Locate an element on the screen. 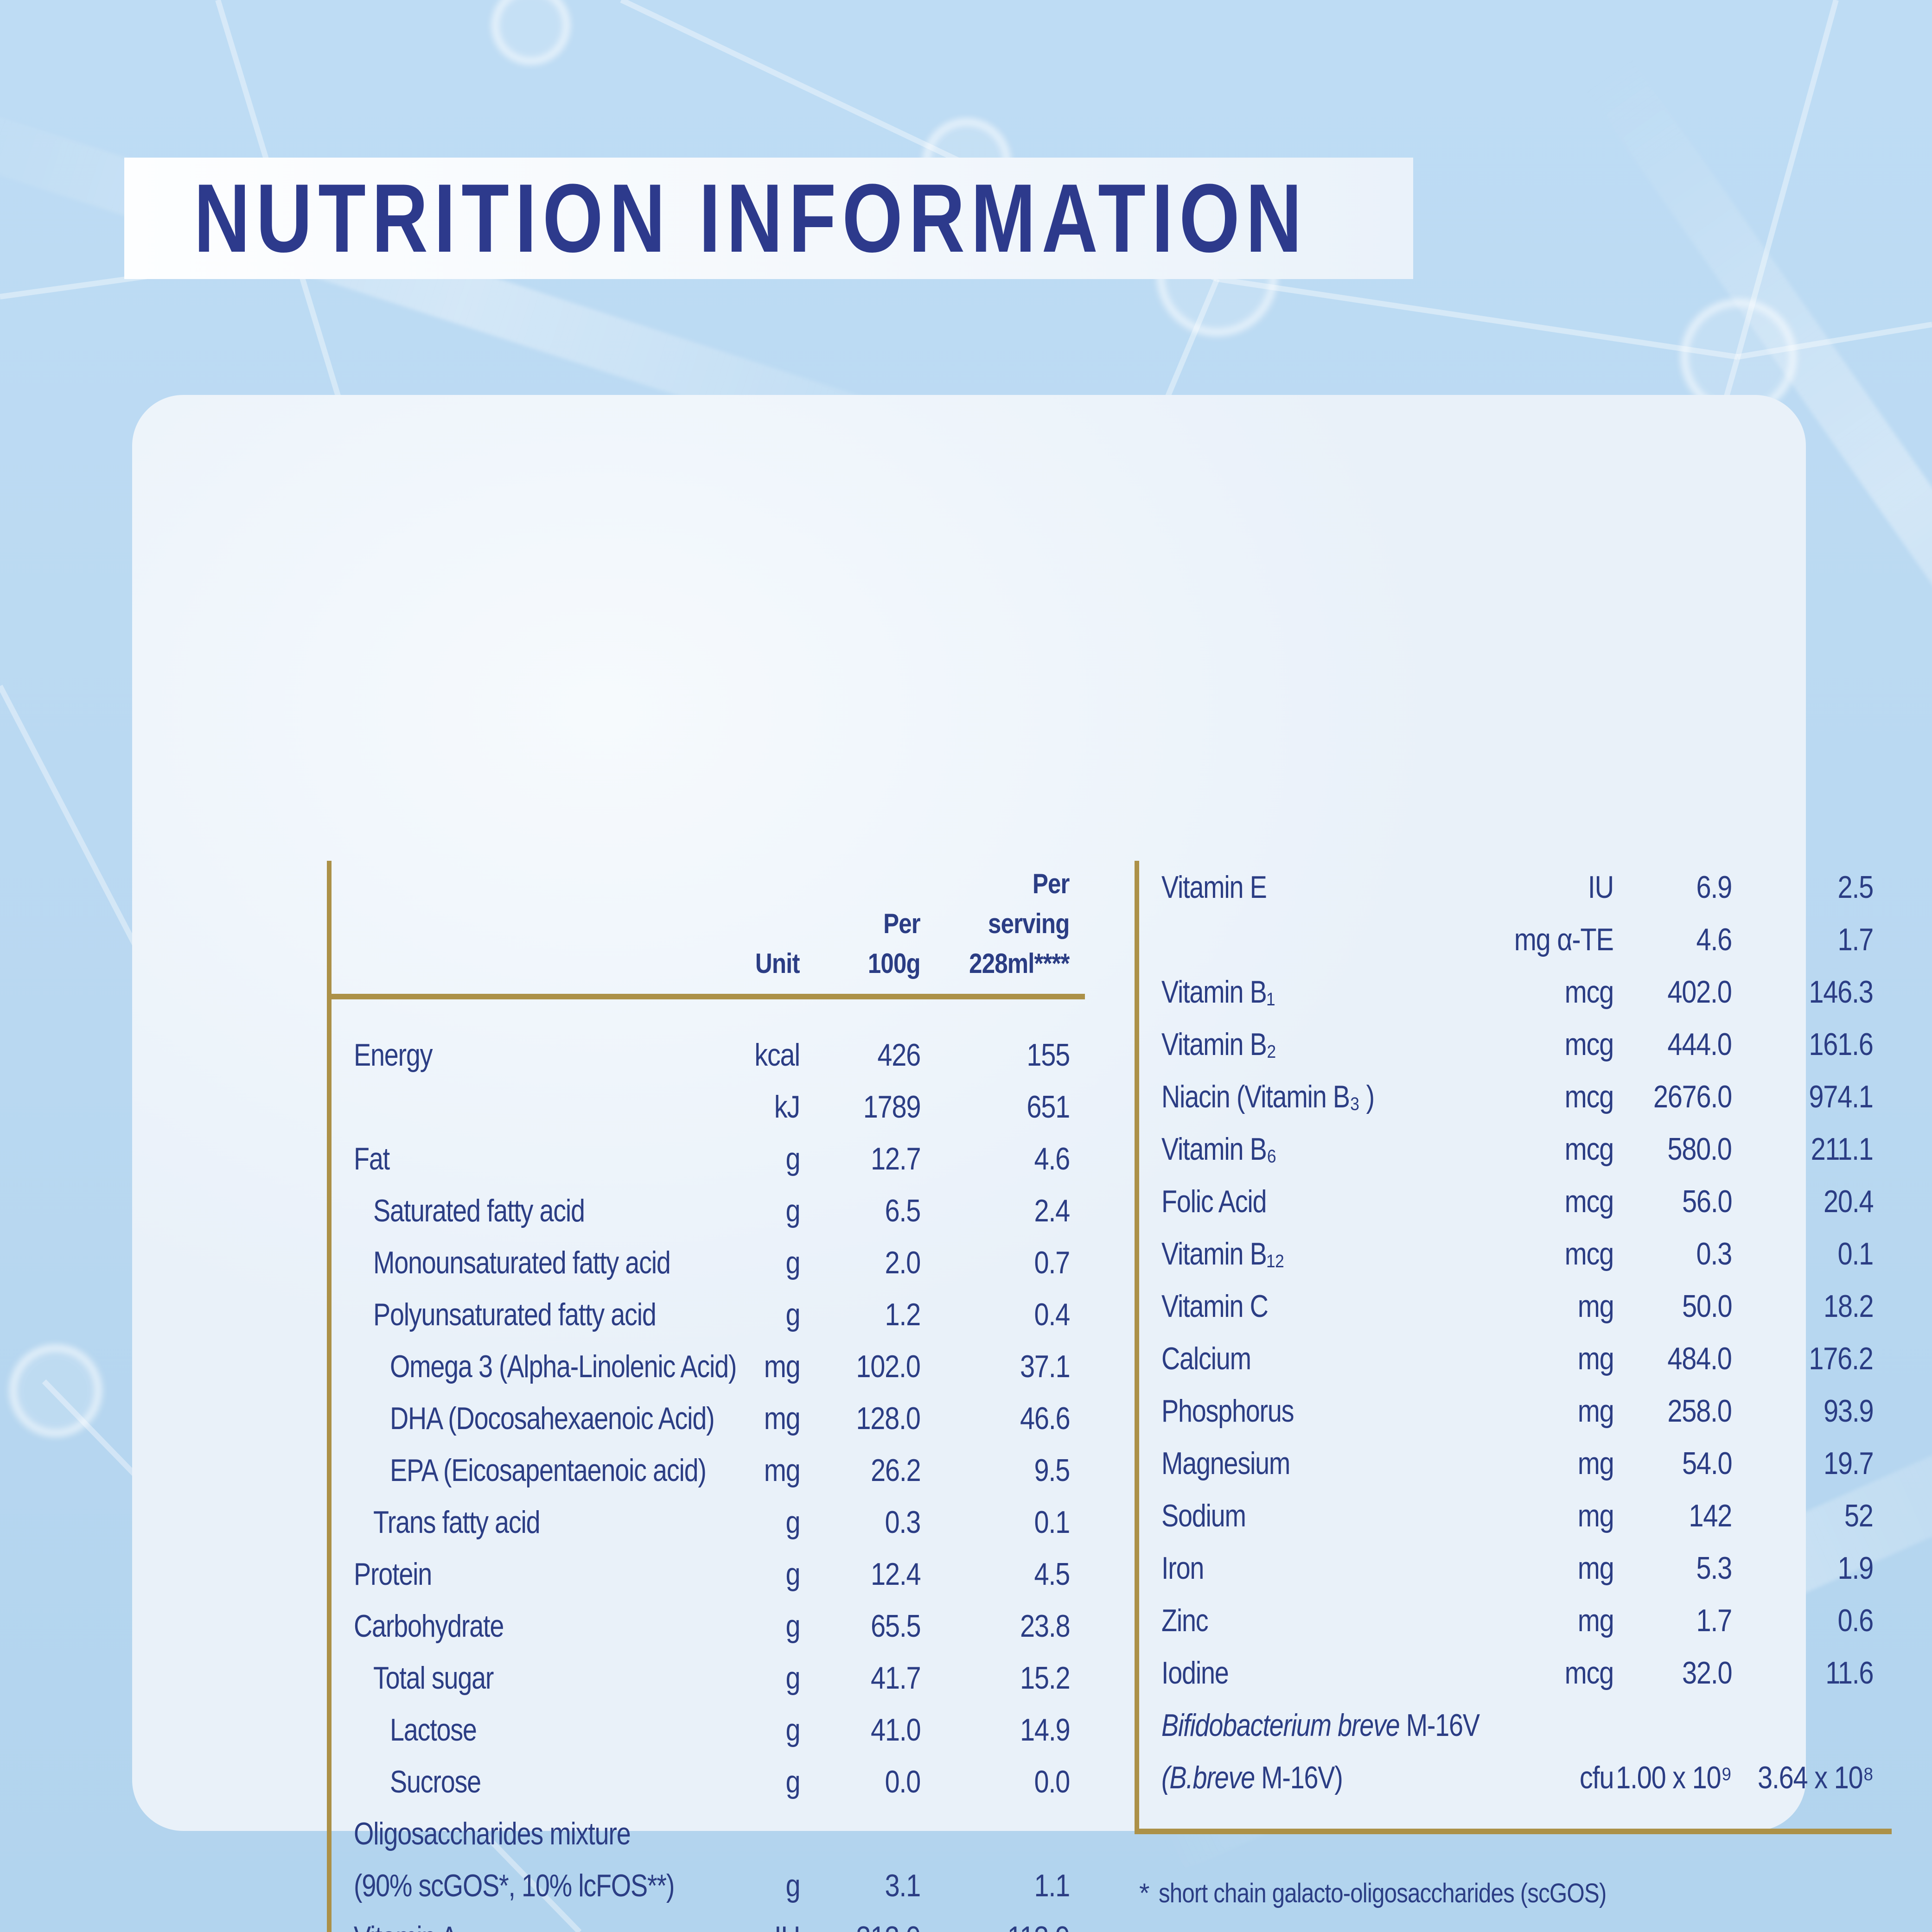  row-value-per-100g: 0.0 is located at coordinates (903, 1781).